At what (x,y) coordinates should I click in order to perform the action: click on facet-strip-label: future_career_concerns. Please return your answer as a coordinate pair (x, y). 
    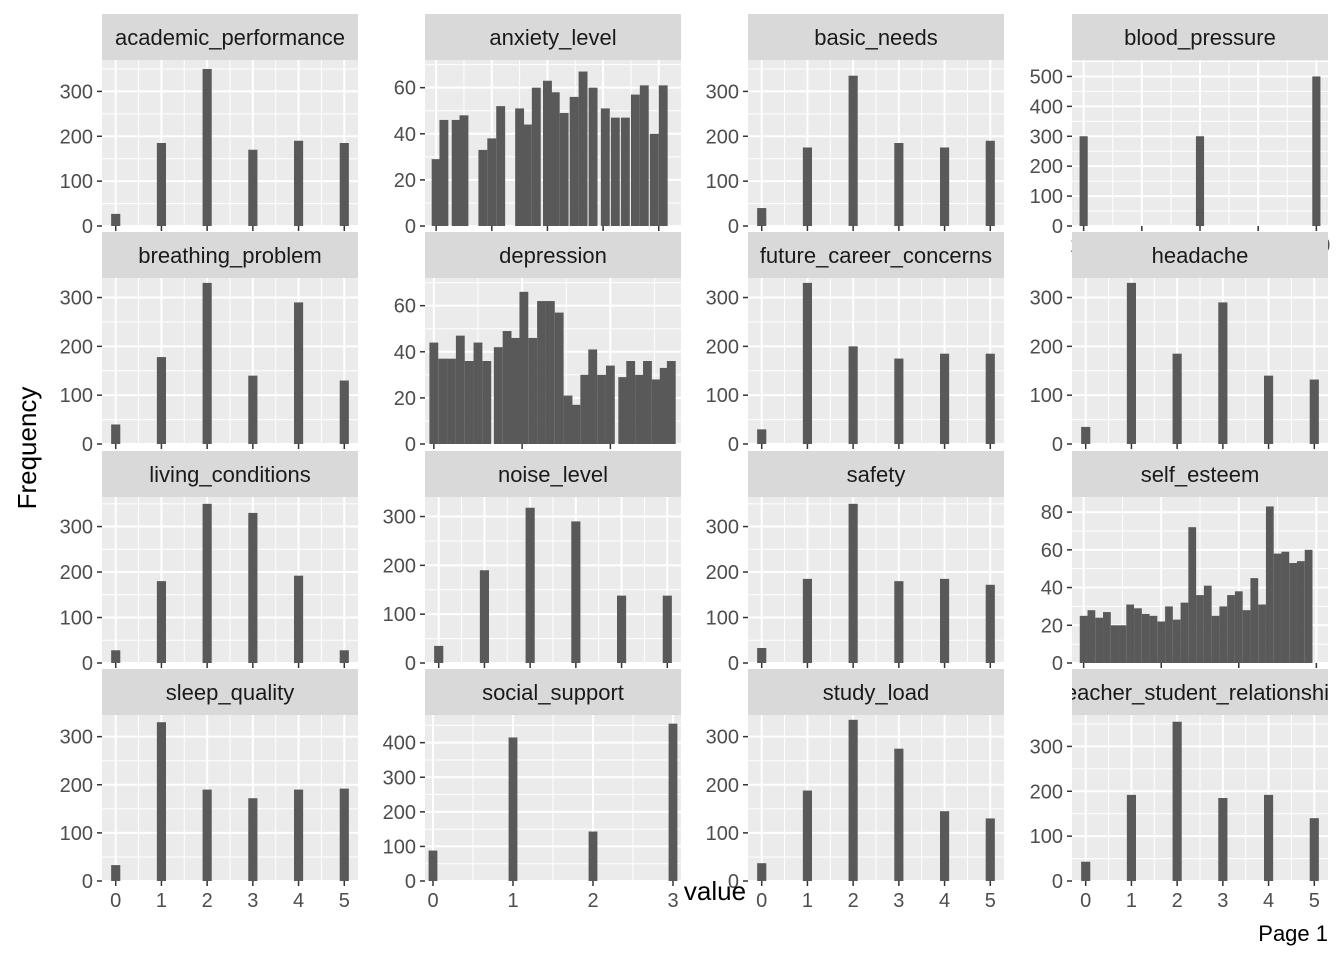
    Looking at the image, I should click on (876, 255).